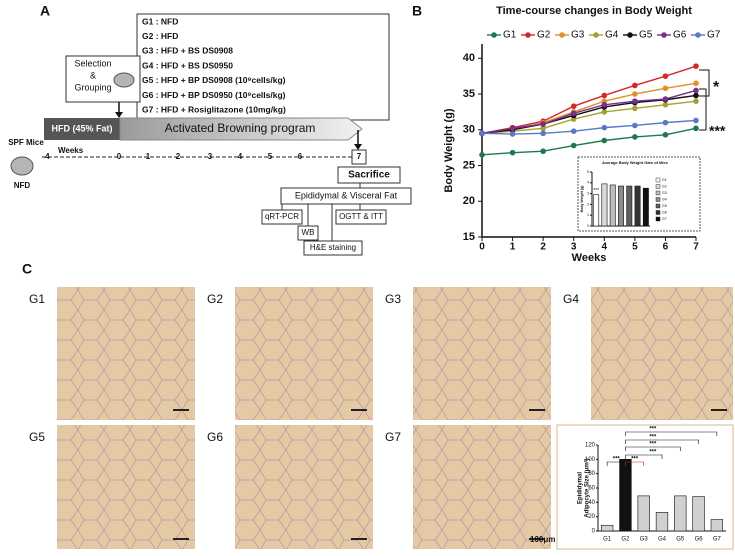 The width and height of the screenshot is (735, 556). I want to click on y-axis-label: Epididymal, so click(581, 488).